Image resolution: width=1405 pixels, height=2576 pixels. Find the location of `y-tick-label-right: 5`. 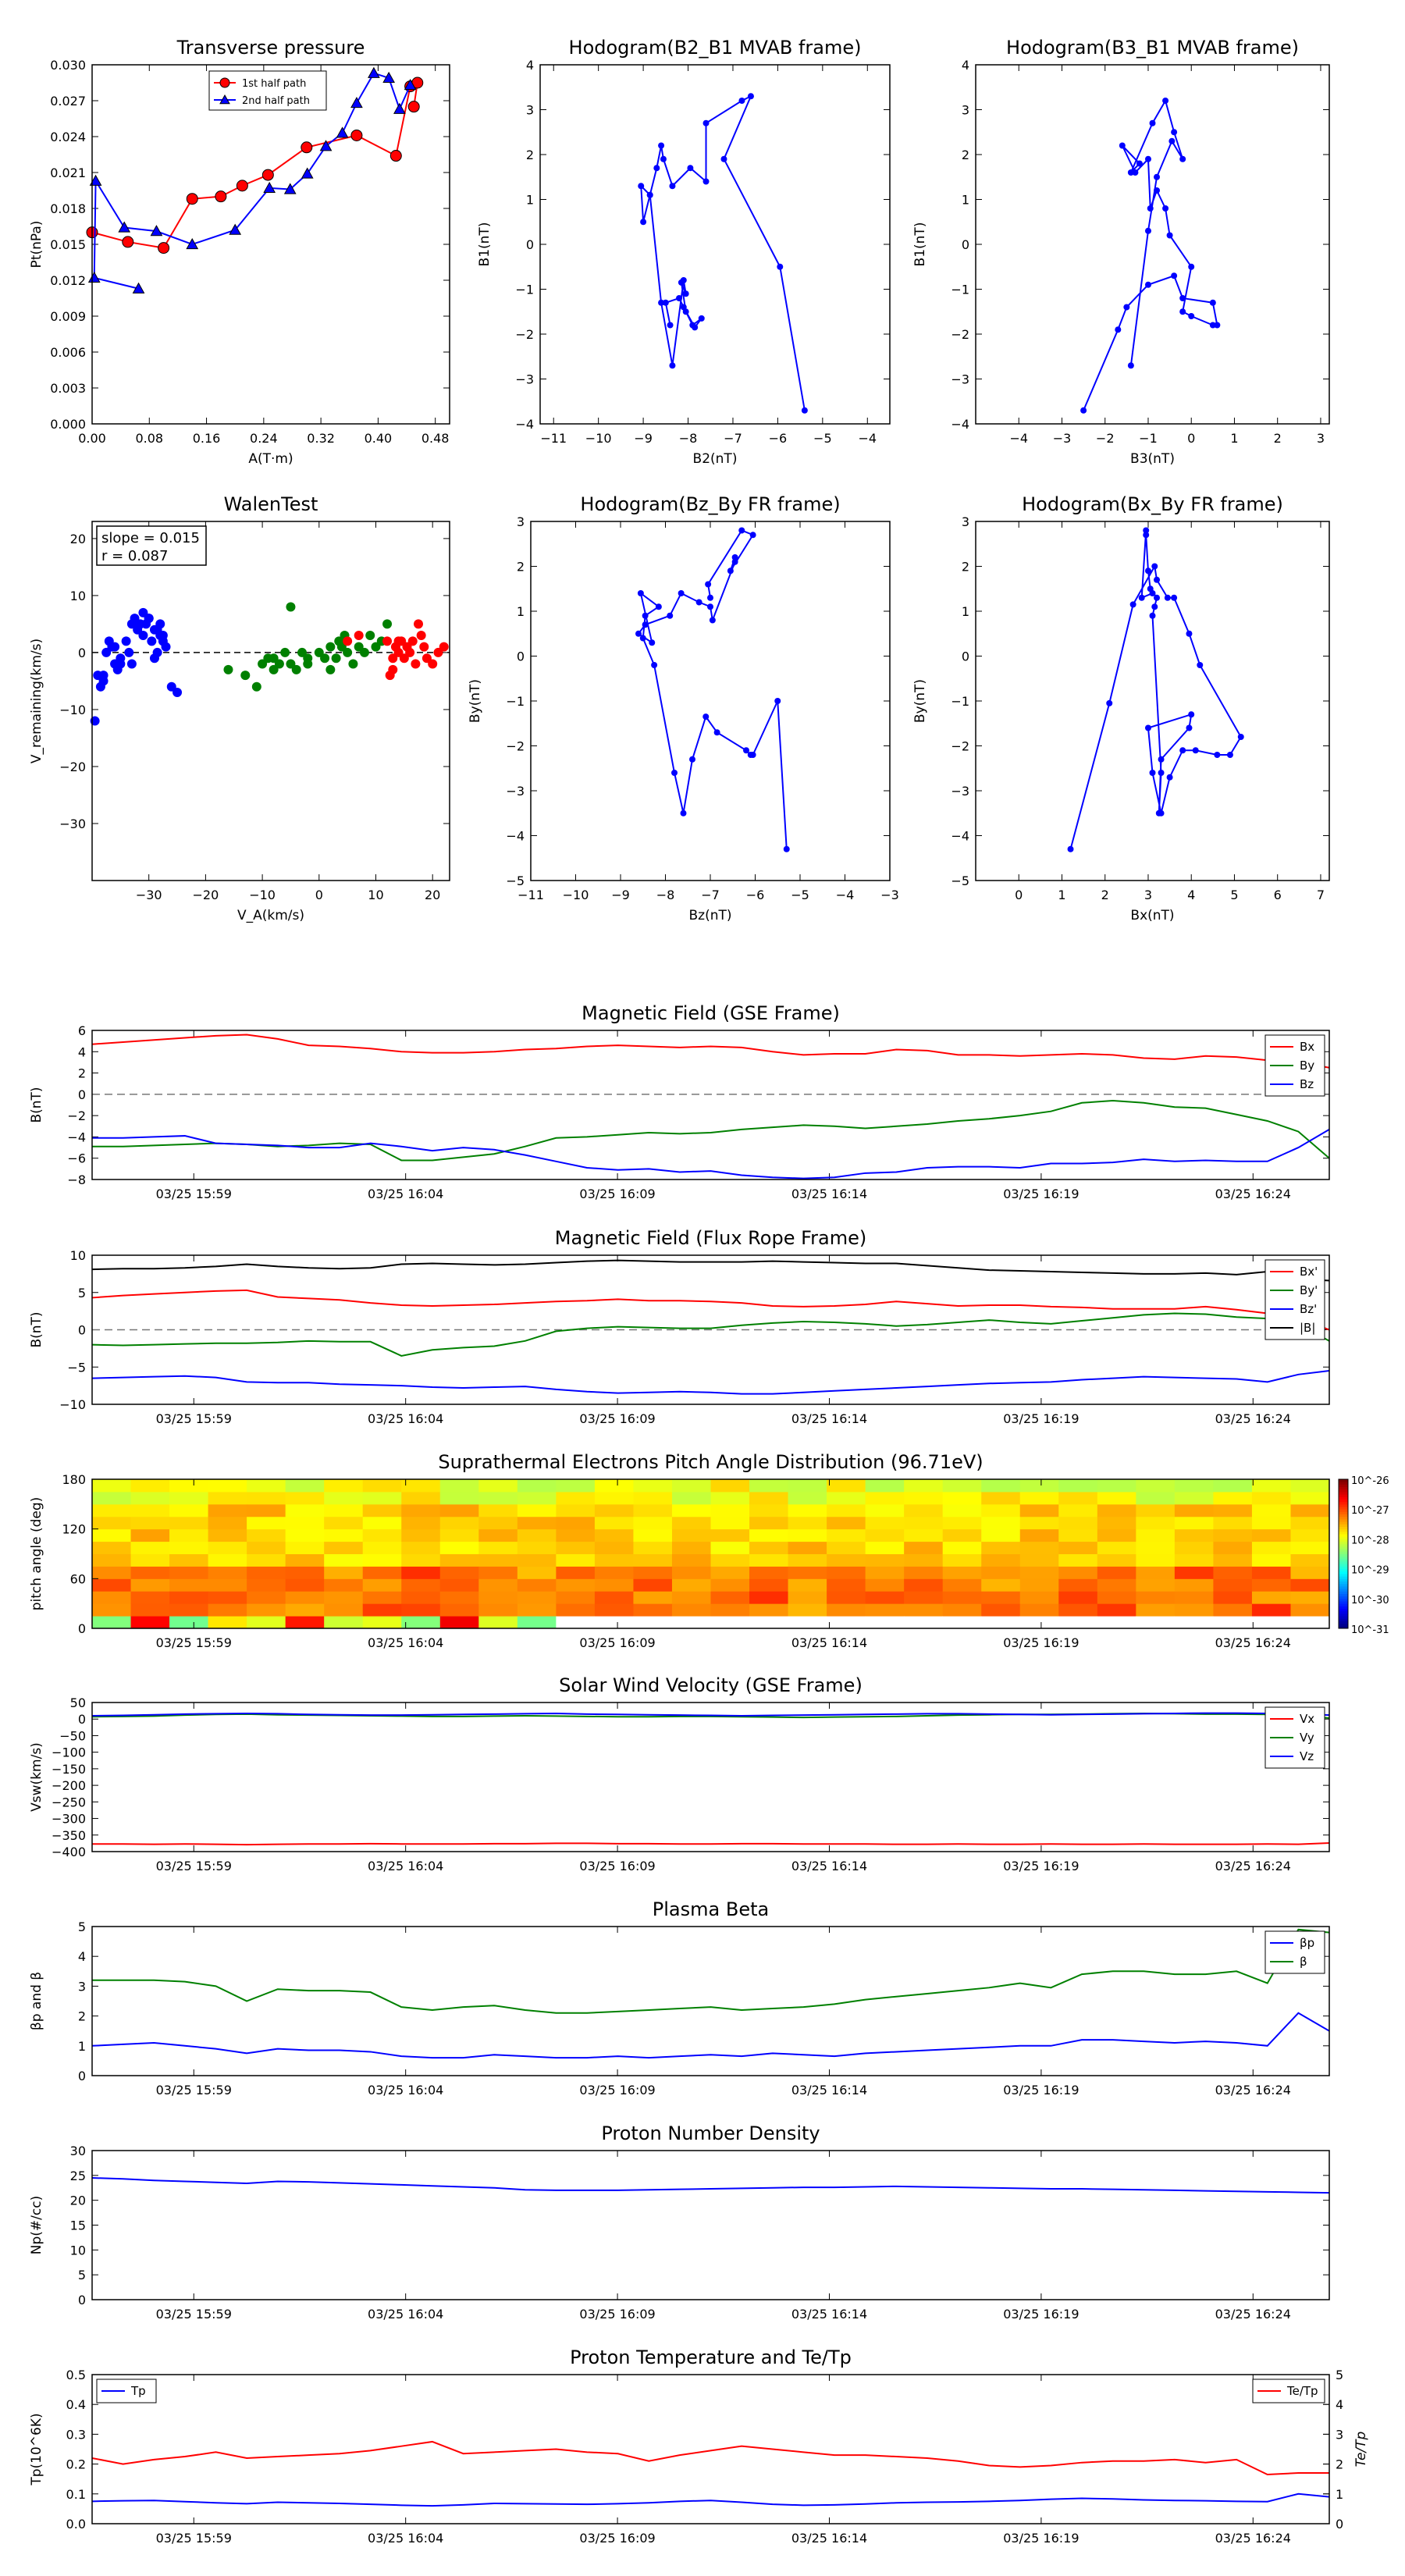

y-tick-label-right: 5 is located at coordinates (1340, 2375).